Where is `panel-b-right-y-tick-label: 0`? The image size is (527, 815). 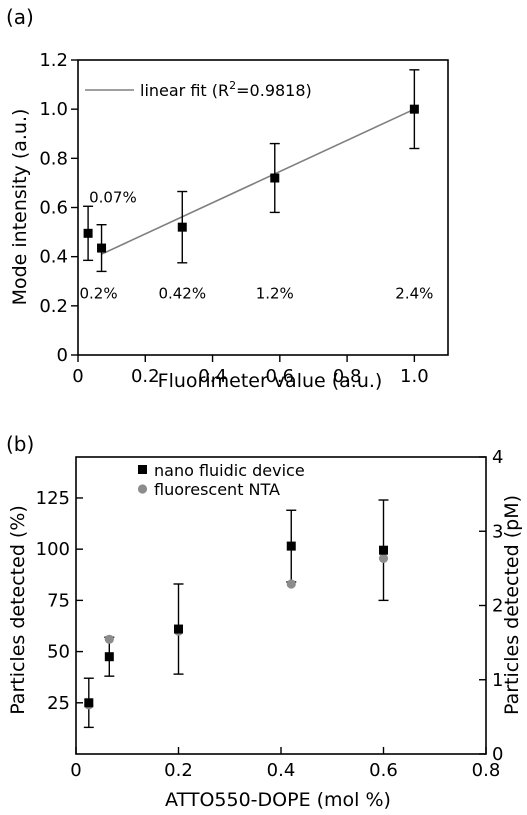 panel-b-right-y-tick-label: 0 is located at coordinates (497, 754).